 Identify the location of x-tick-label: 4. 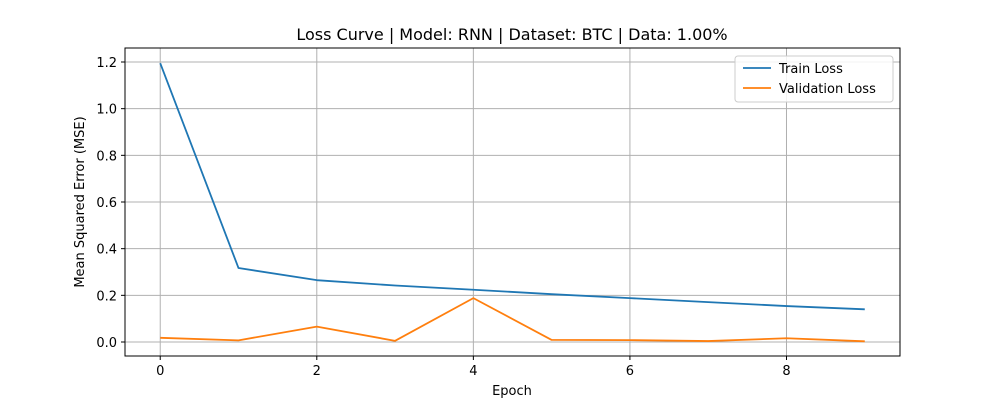
(473, 371).